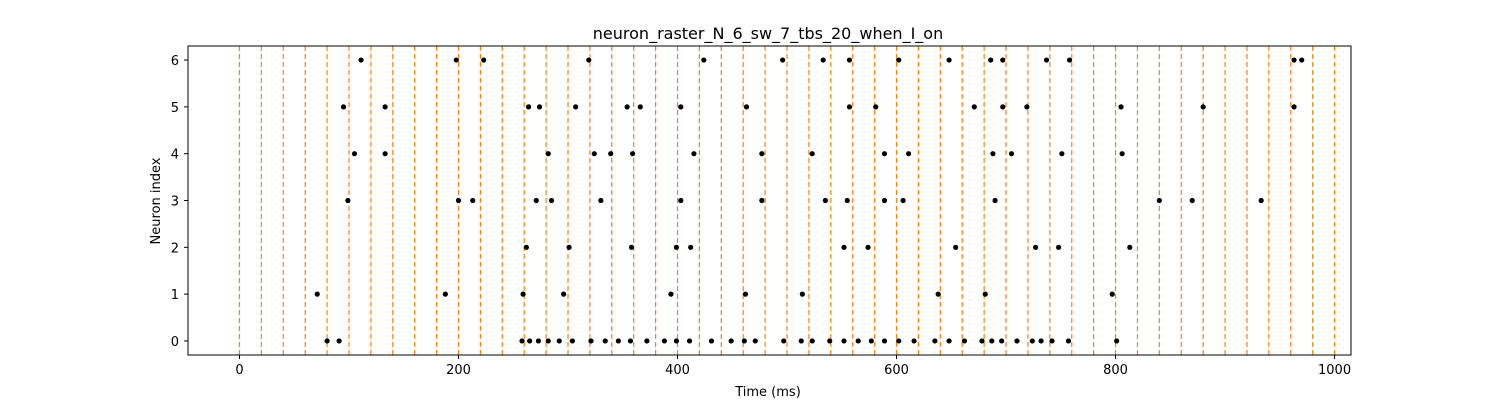 This screenshot has height=400, width=1500. Describe the element at coordinates (793, 366) in the screenshot. I see `x-ticks: 0 200 400 600 800 1000` at that location.